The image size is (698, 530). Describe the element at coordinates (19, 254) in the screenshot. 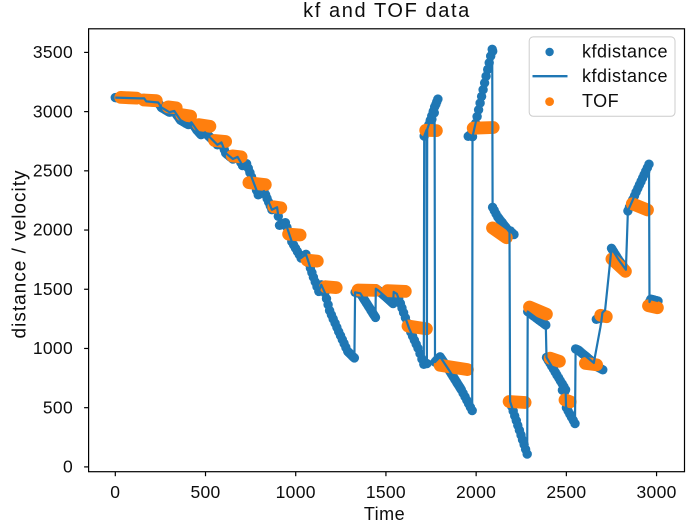

I see `svg-text: distance / velocity` at that location.